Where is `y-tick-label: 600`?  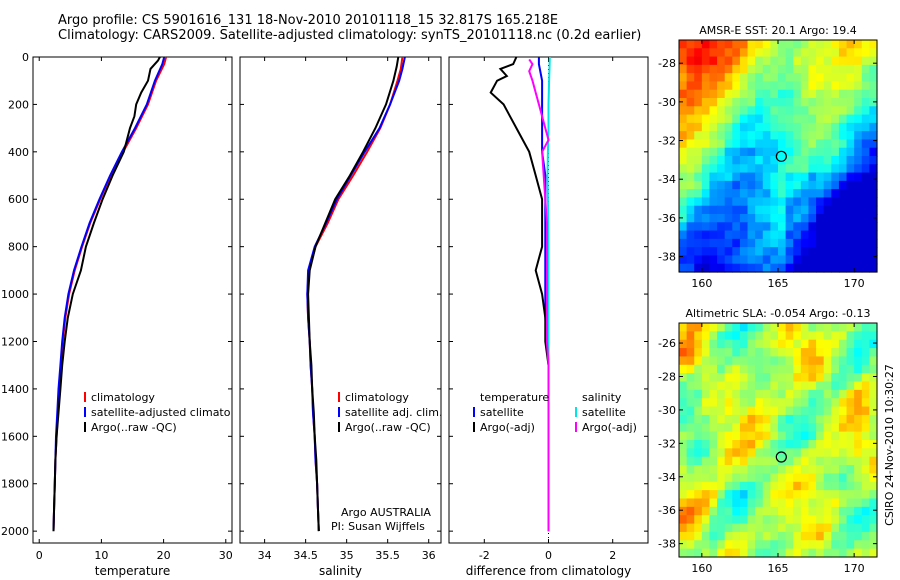
y-tick-label: 600 is located at coordinates (18, 199).